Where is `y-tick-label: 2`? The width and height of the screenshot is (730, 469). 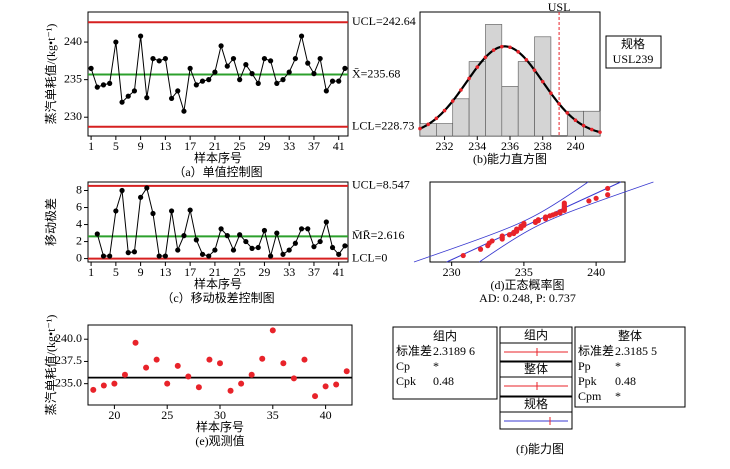 y-tick-label: 2 is located at coordinates (79, 240).